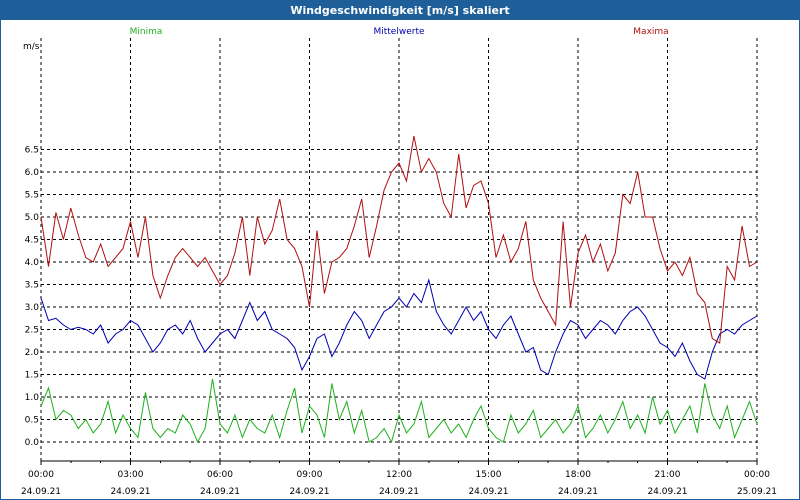  Describe the element at coordinates (399, 411) in the screenshot. I see `series-line-minima` at that location.